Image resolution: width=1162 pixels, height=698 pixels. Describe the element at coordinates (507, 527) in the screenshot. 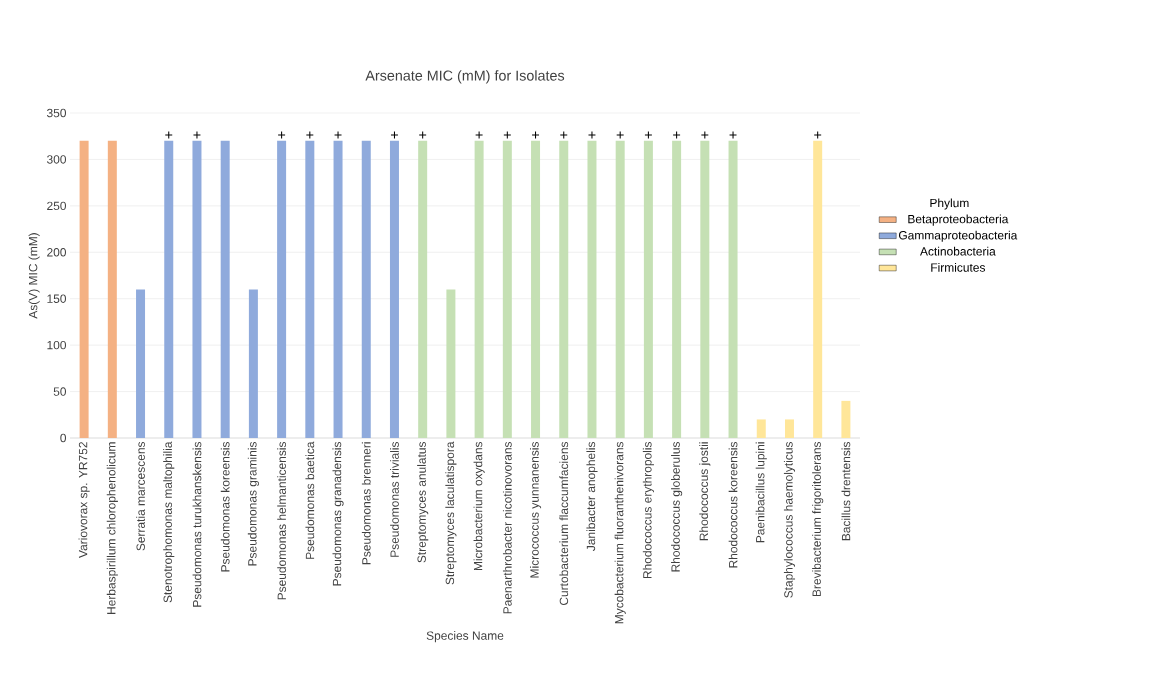

I see `x-tick-label: Paenarthrobacter nicotinovorans` at that location.